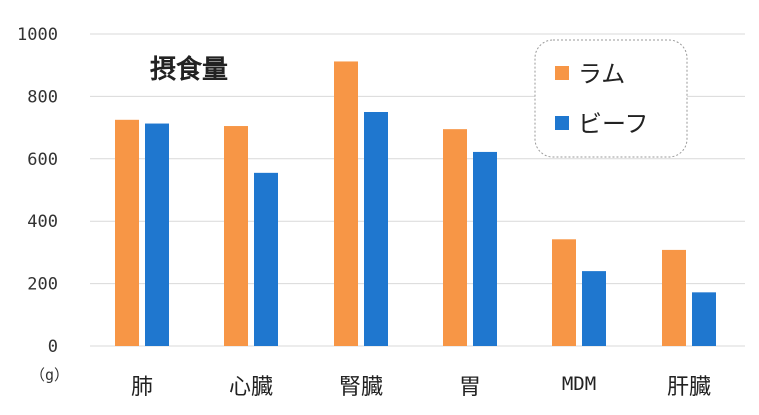 The width and height of the screenshot is (759, 415). Describe the element at coordinates (421, 386) in the screenshot. I see `x-axis-labels: 肺 心臓 腎臓 胃 MDM 肝臓` at that location.